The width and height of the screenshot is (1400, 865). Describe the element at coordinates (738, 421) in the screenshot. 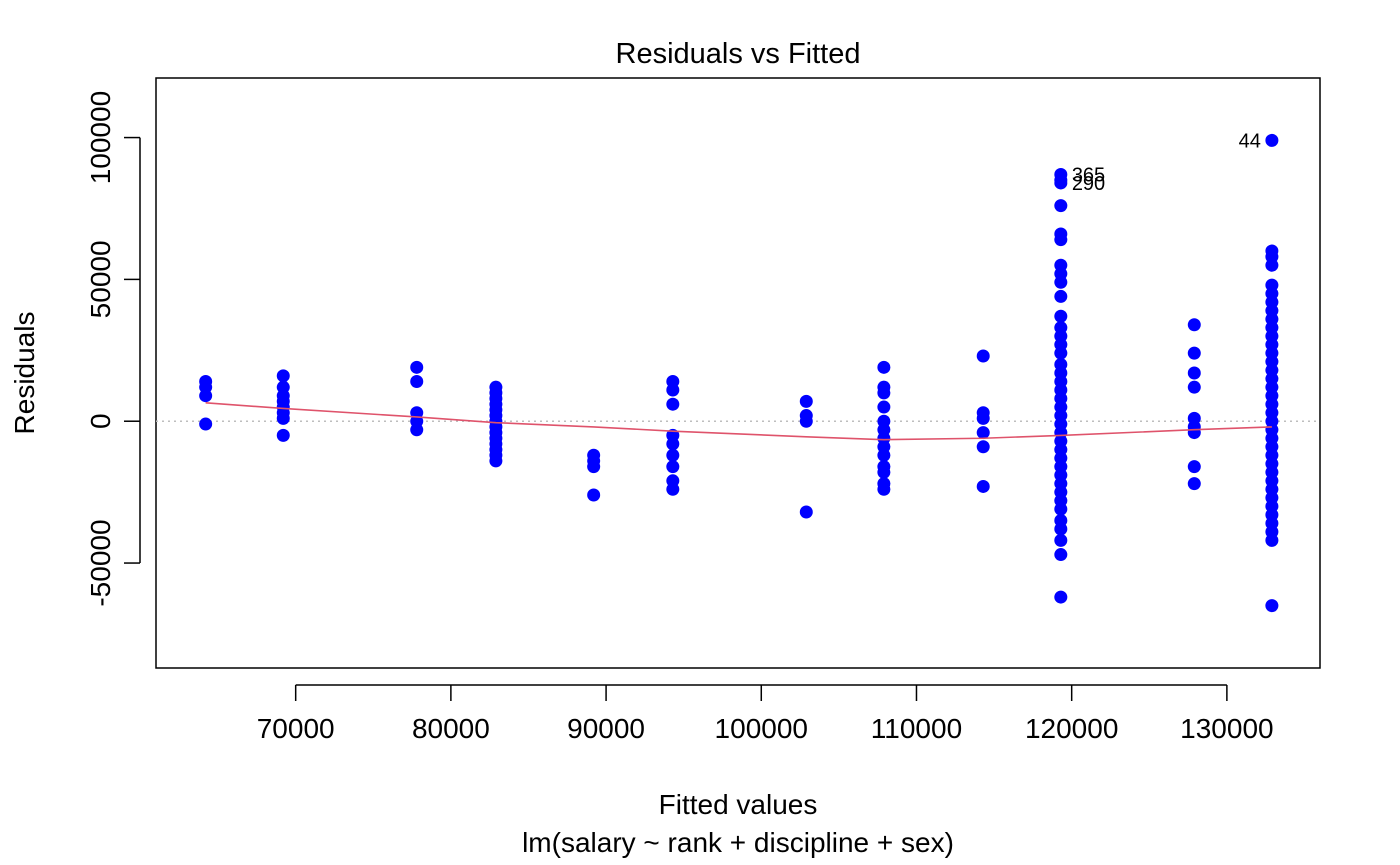

I see `lowess-smooth-line` at that location.